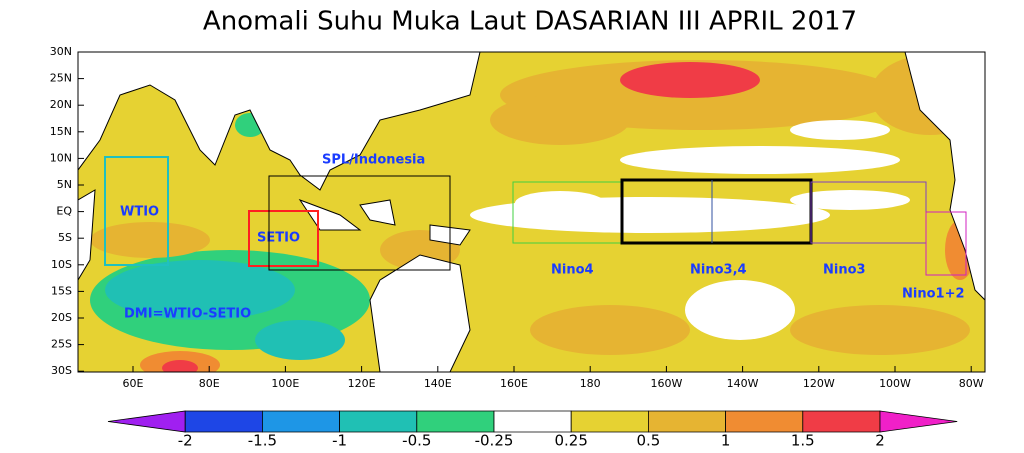  What do you see at coordinates (61, 157) in the screenshot?
I see `lat-label: 10N` at bounding box center [61, 157].